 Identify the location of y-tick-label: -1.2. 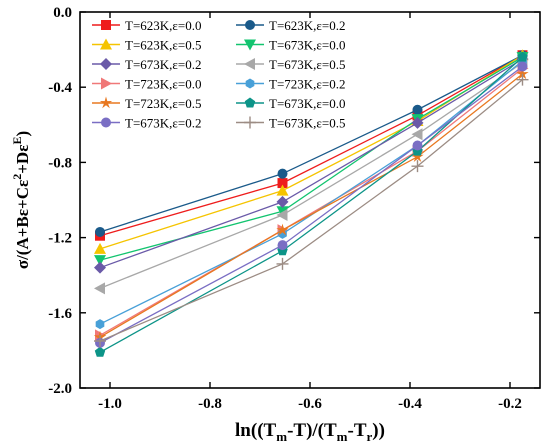
(60, 239).